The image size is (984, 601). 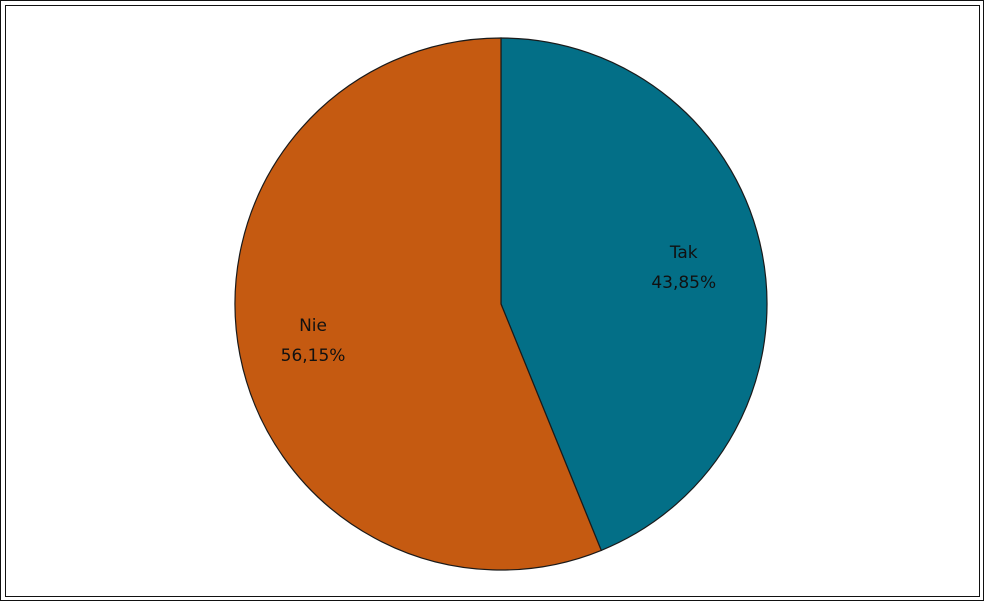 I want to click on slice-label-nie-name: Nie, so click(x=313, y=326).